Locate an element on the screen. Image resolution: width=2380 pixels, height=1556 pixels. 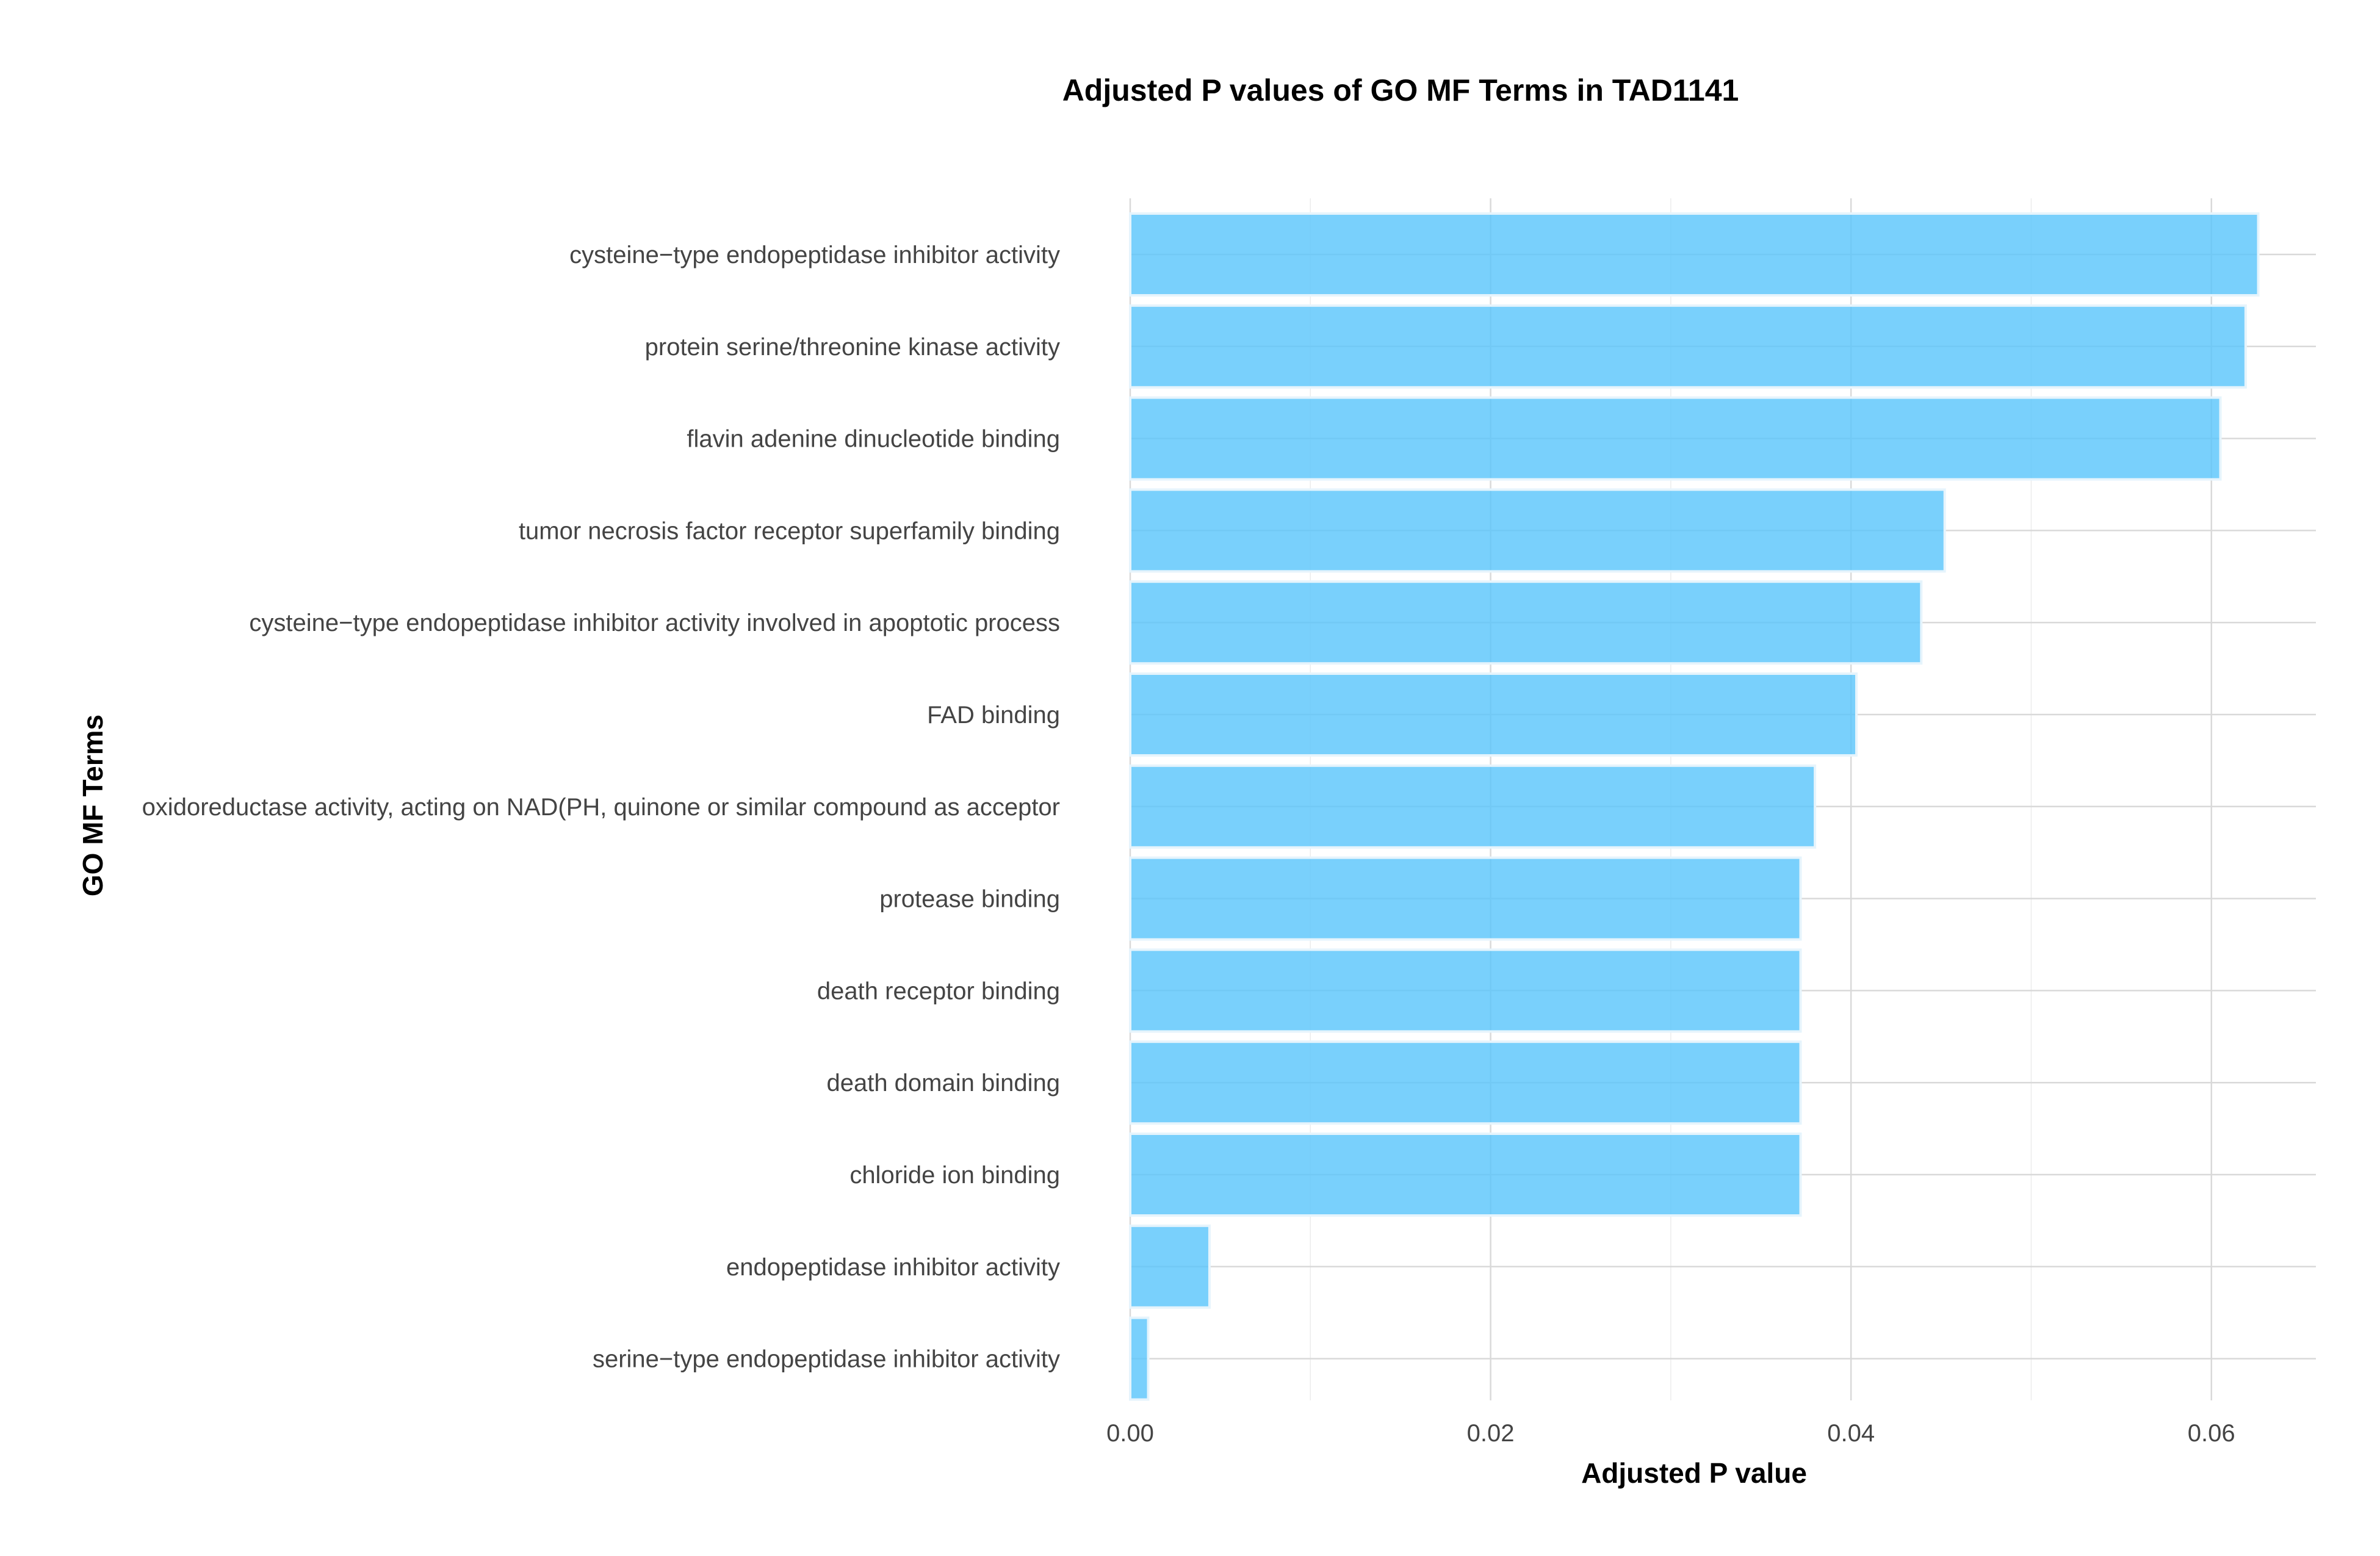
category-label: endopeptidase inhibitor activity is located at coordinates (893, 1267).